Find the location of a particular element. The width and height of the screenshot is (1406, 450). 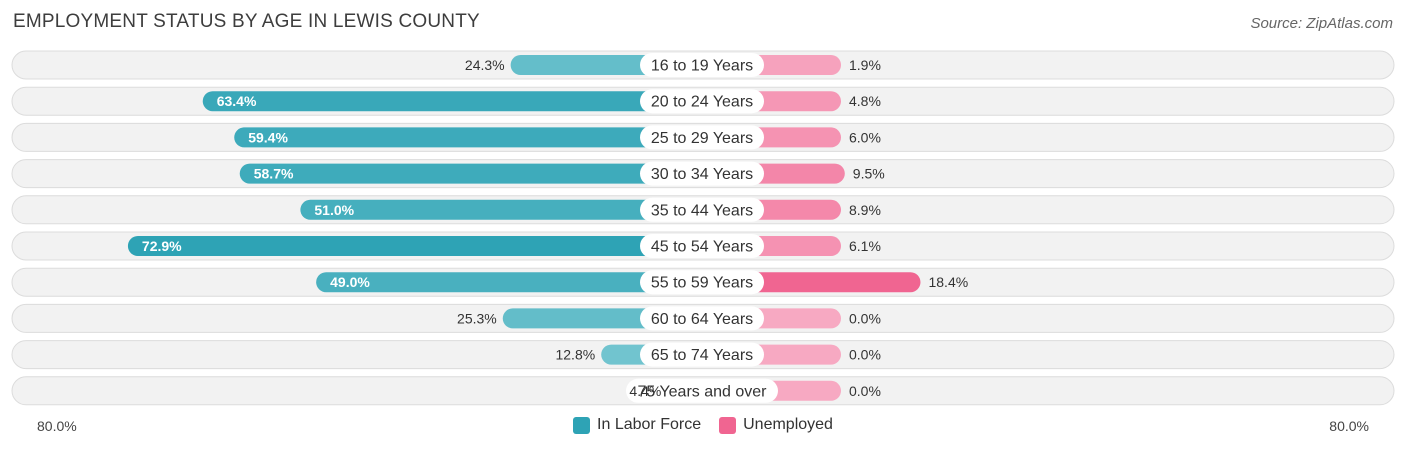

category-label: 35 to 44 Years is located at coordinates (702, 210).